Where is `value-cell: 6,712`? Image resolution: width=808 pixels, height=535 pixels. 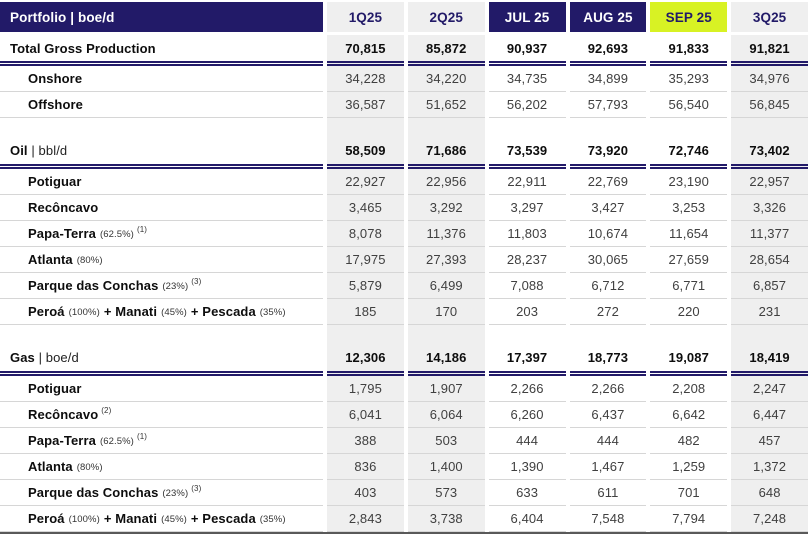 value-cell: 6,712 is located at coordinates (608, 286).